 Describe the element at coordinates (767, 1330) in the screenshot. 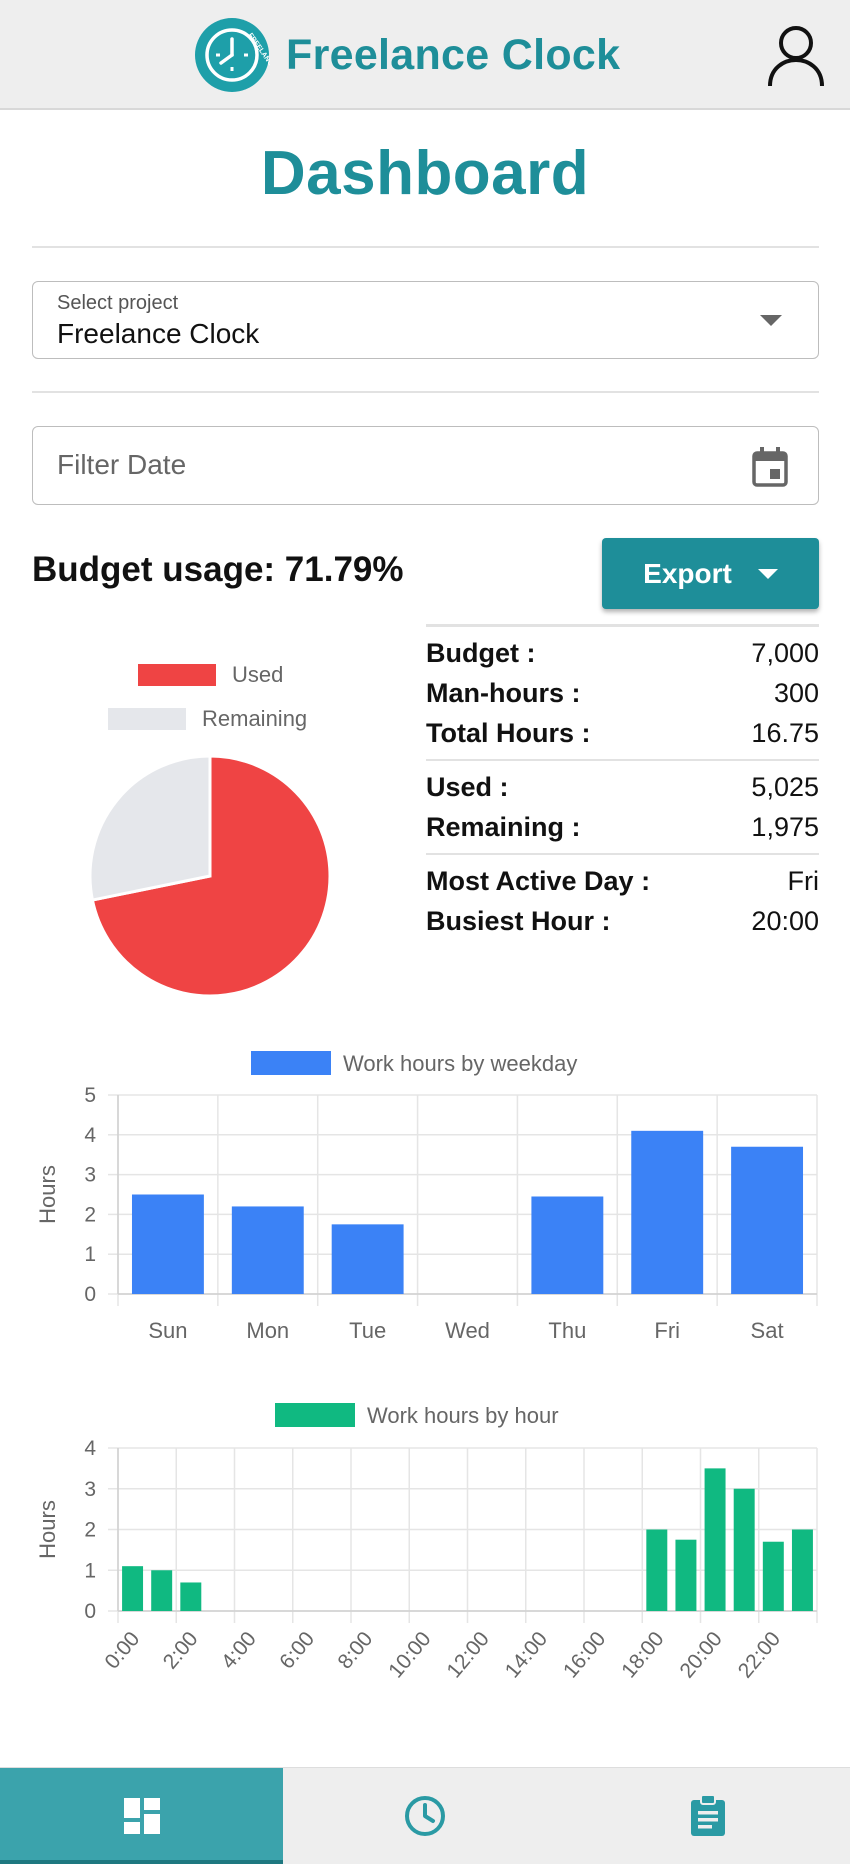

I see `x-tick-label: Sat` at that location.